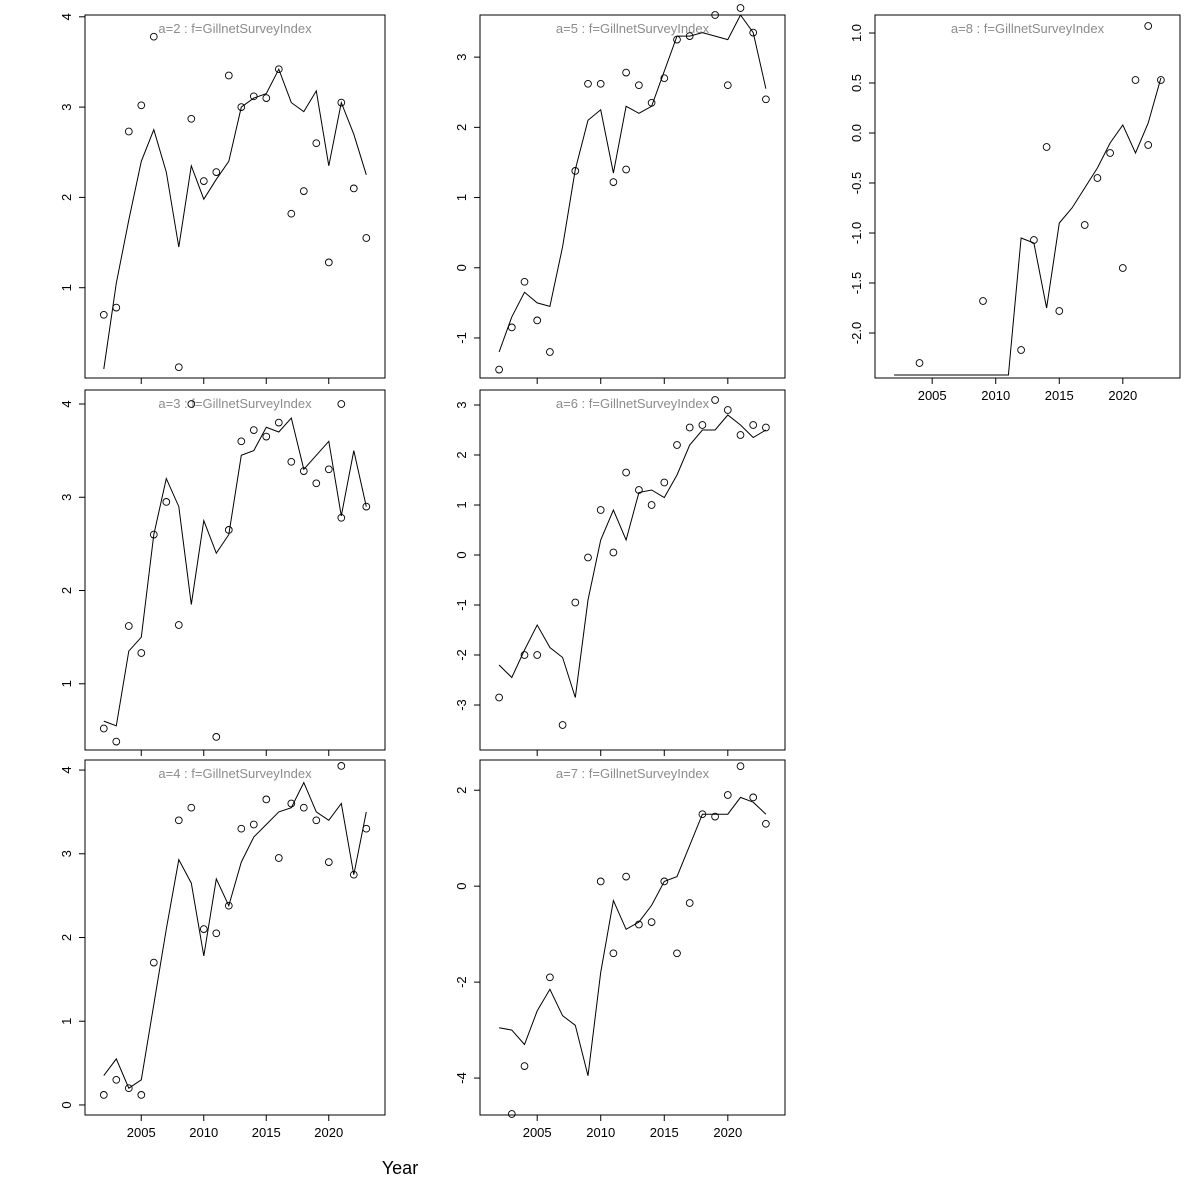 The image size is (1200, 1200). I want to click on y-tick-label: 0.5, so click(856, 83).